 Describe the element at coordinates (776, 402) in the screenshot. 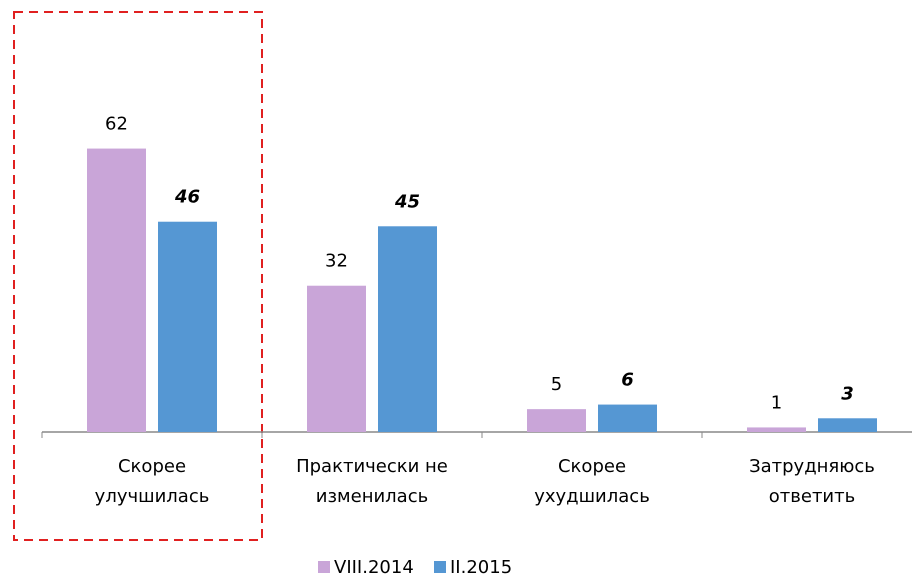

I see `data-label: 1` at that location.